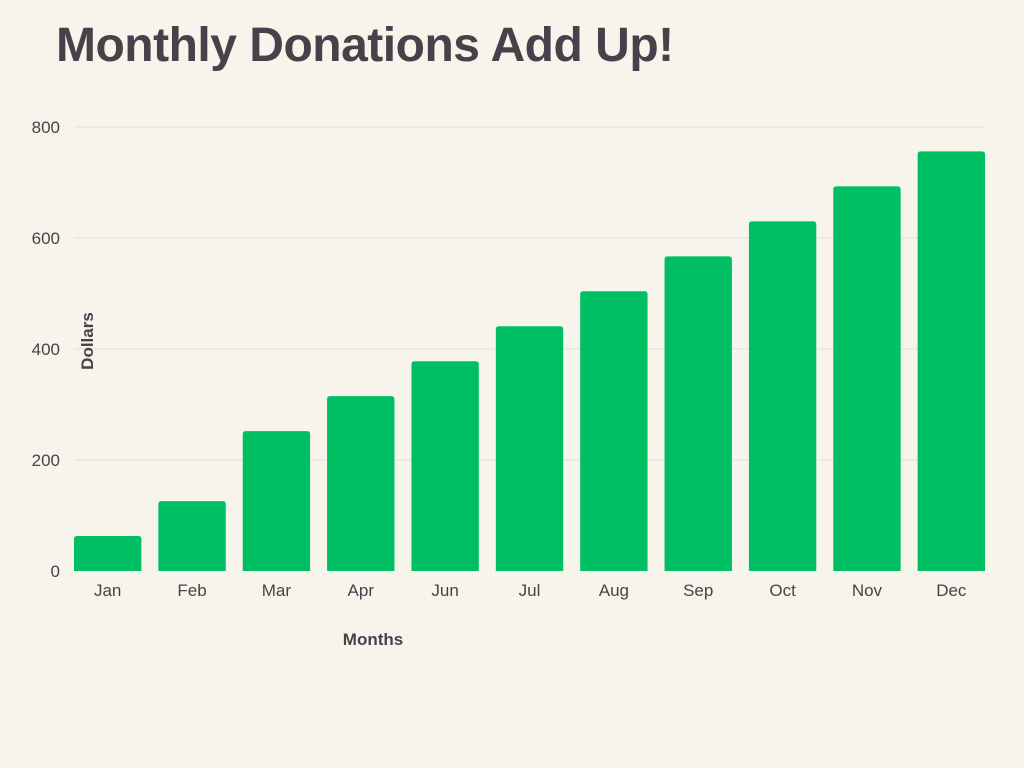 Image resolution: width=1024 pixels, height=768 pixels. I want to click on y-tick-label: 800, so click(46, 127).